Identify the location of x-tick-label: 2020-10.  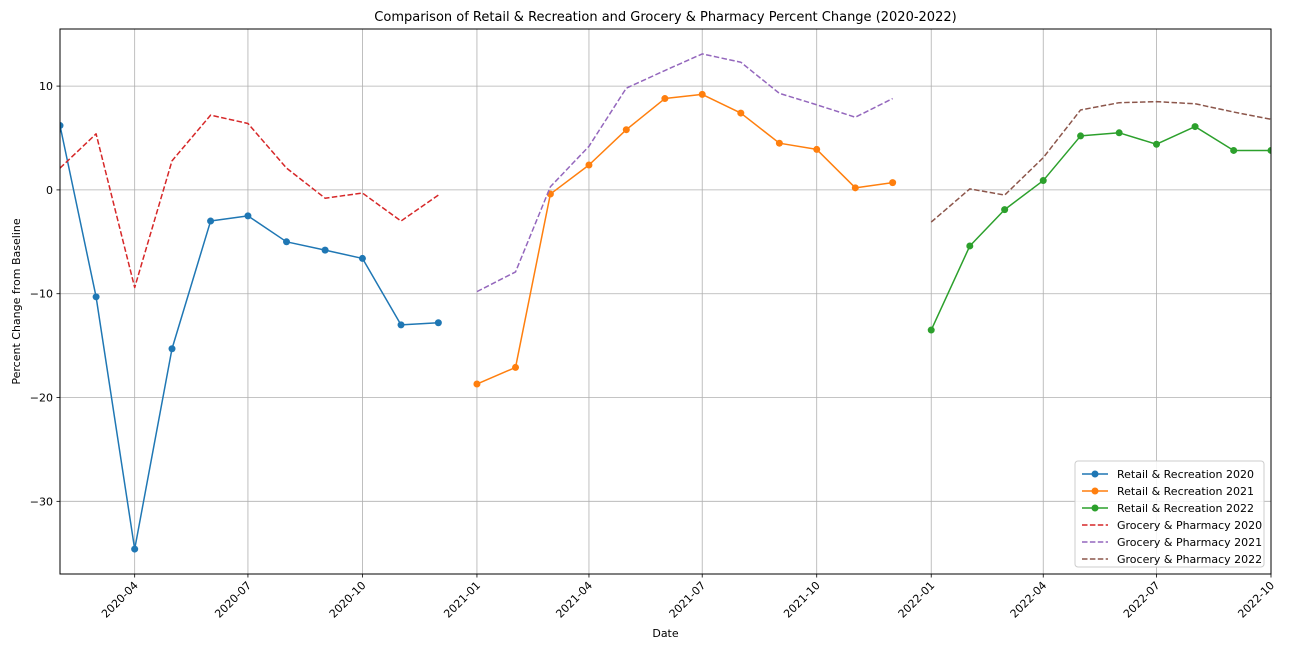
(348, 600).